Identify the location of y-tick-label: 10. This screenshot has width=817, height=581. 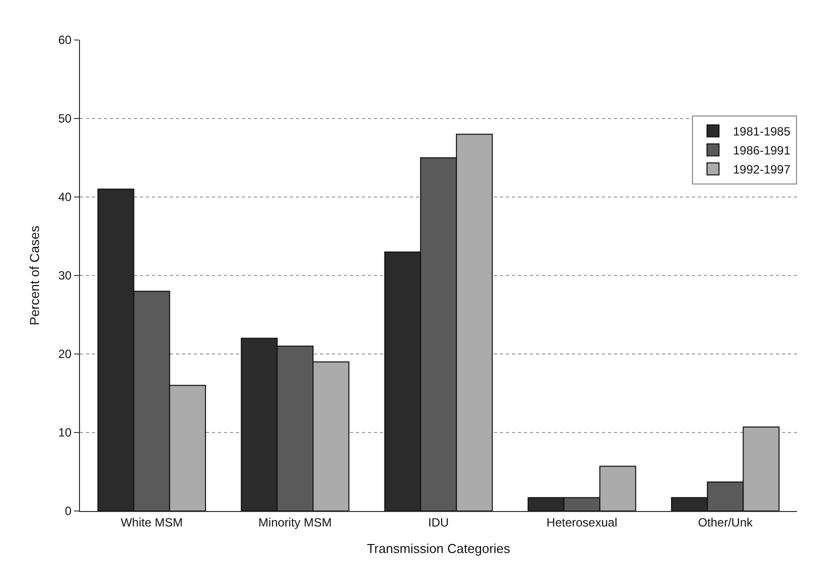
(65, 433).